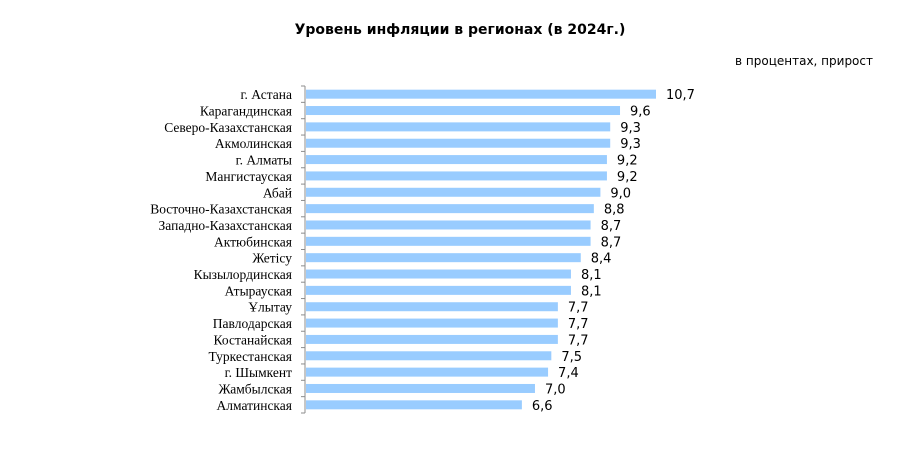 This screenshot has height=455, width=897. What do you see at coordinates (266, 94) in the screenshot?
I see `category-tick-label: г. Астана` at bounding box center [266, 94].